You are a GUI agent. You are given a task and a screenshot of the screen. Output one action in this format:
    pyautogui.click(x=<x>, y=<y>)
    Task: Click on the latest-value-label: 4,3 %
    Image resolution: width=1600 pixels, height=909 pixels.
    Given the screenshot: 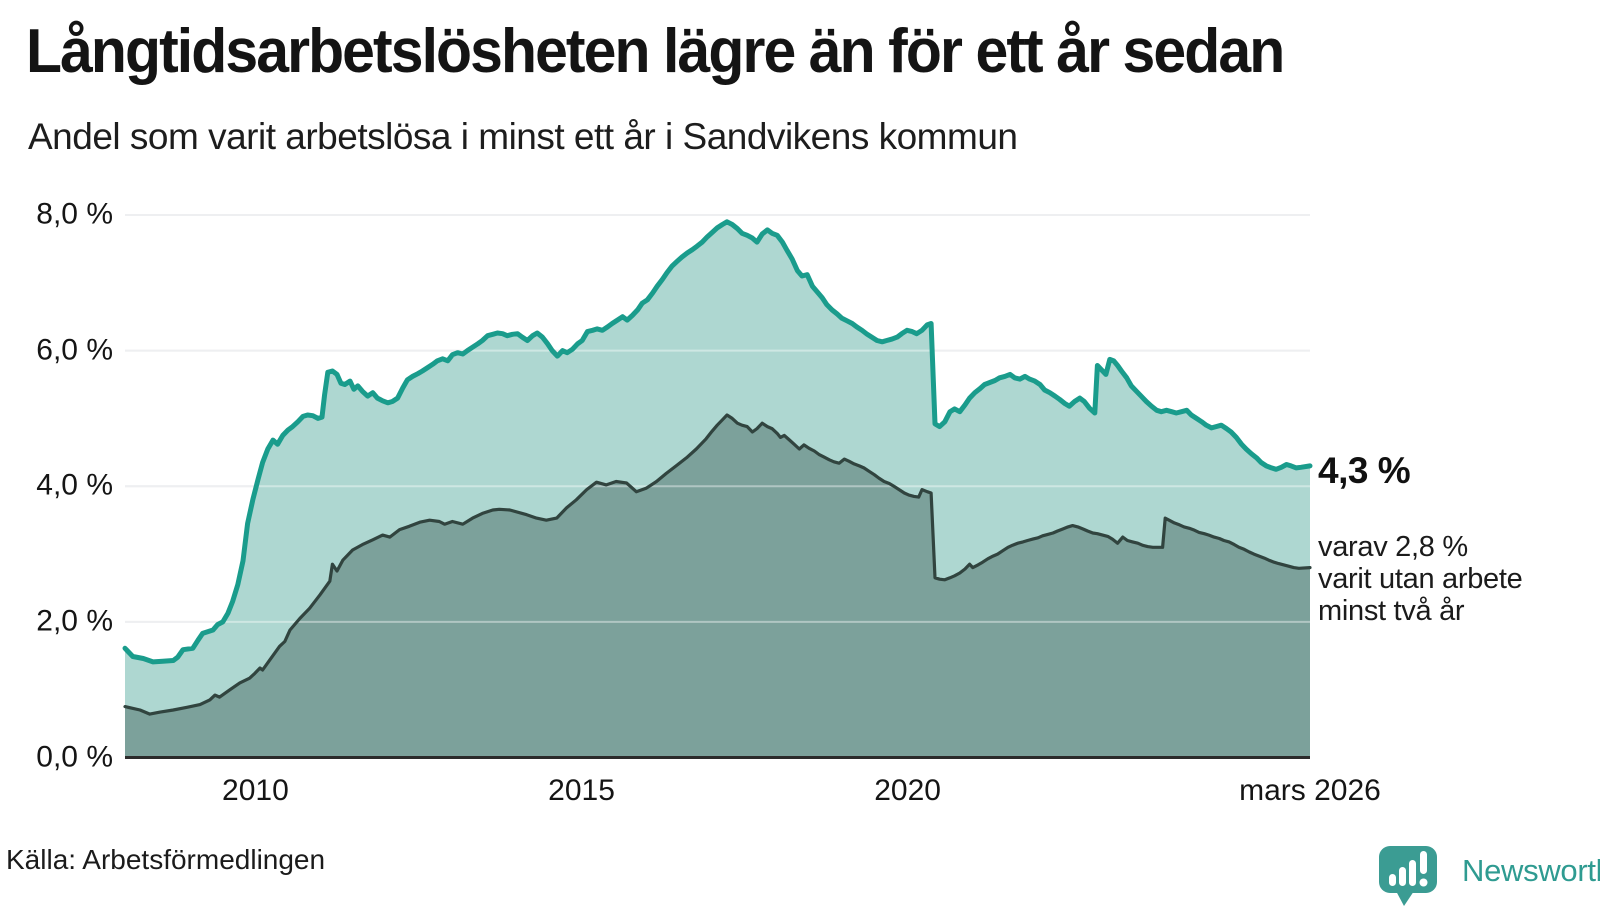 What is the action you would take?
    pyautogui.click(x=1364, y=470)
    